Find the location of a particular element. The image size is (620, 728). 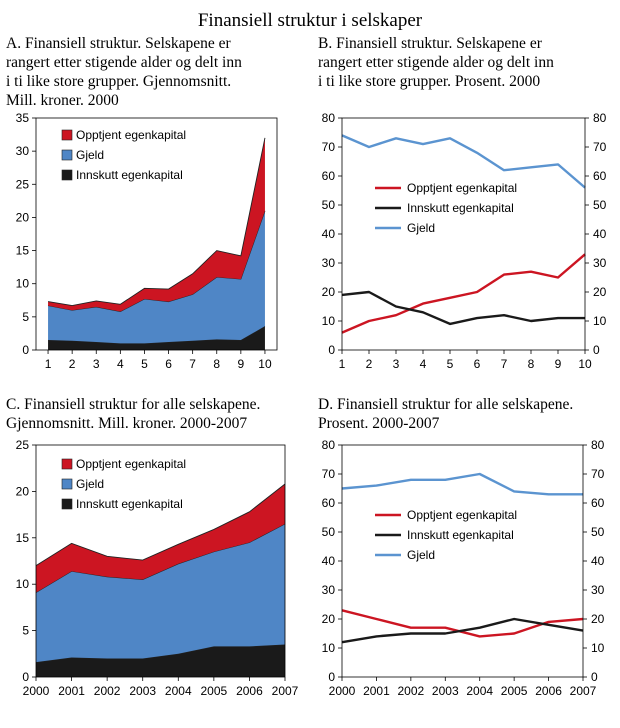

y-tick-label: 40 is located at coordinates (329, 561).